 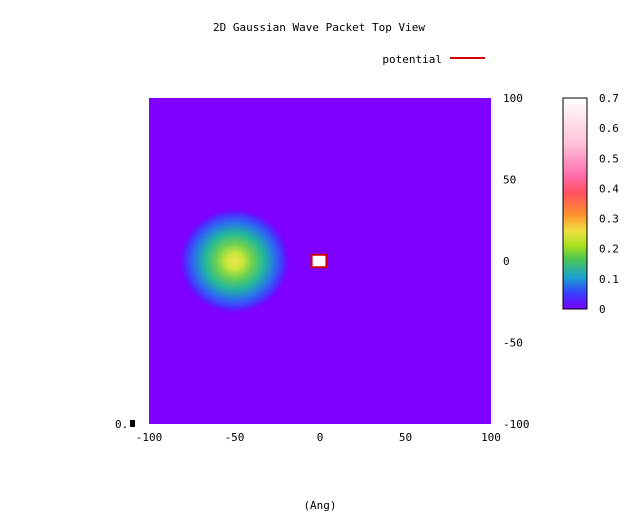 What do you see at coordinates (491, 437) in the screenshot?
I see `x-tick-label: 100` at bounding box center [491, 437].